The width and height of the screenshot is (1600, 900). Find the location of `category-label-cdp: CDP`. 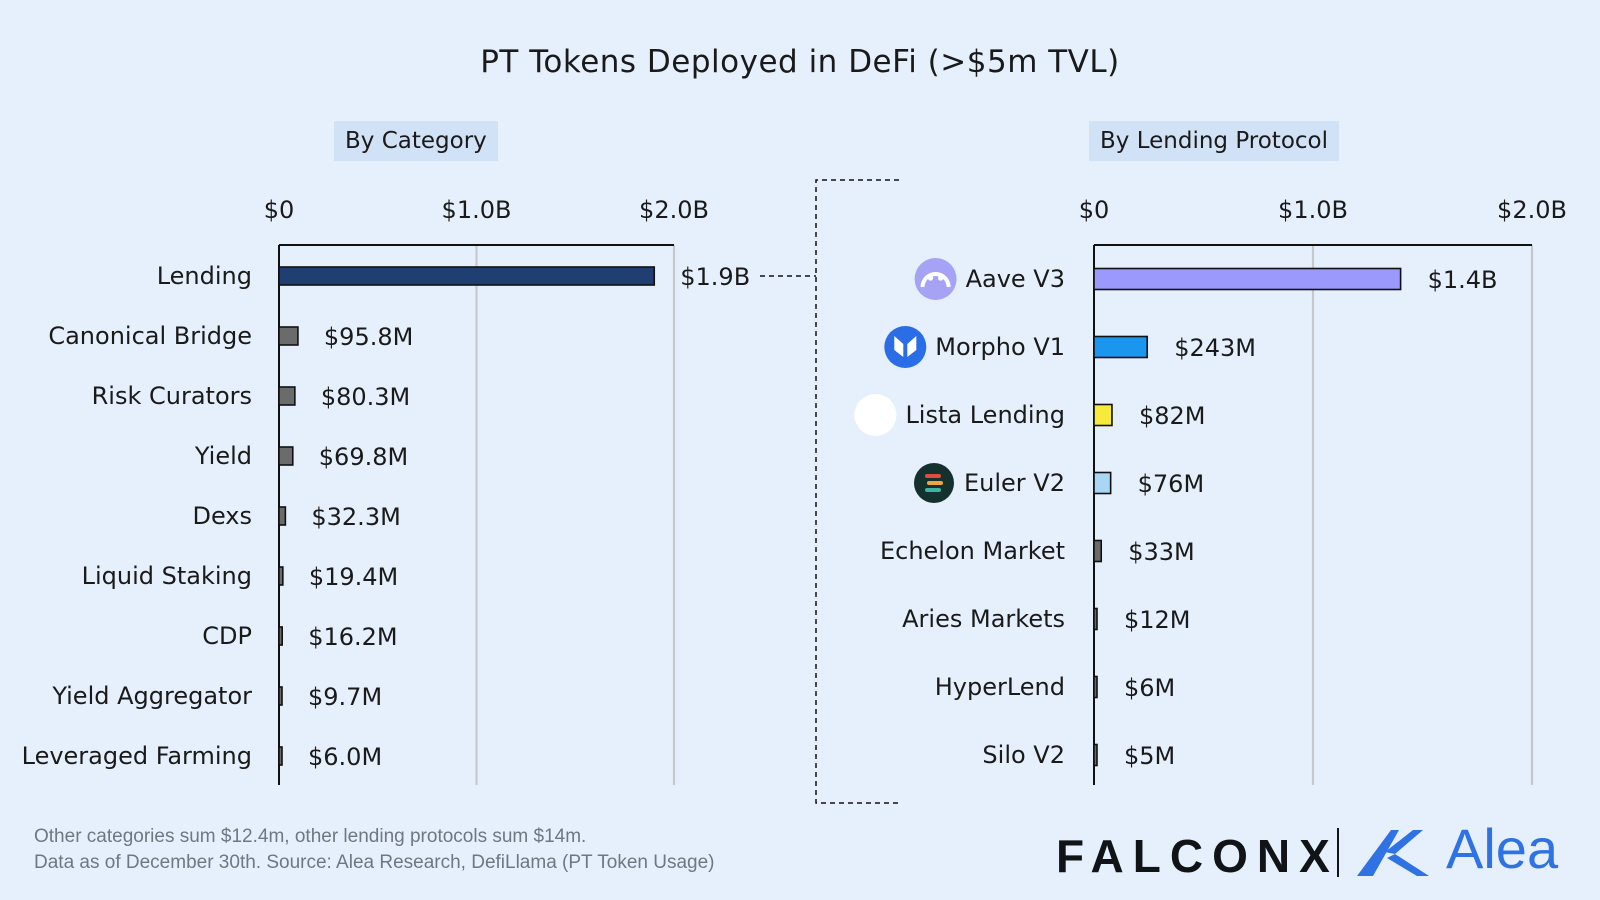

category-label-cdp: CDP is located at coordinates (227, 636).